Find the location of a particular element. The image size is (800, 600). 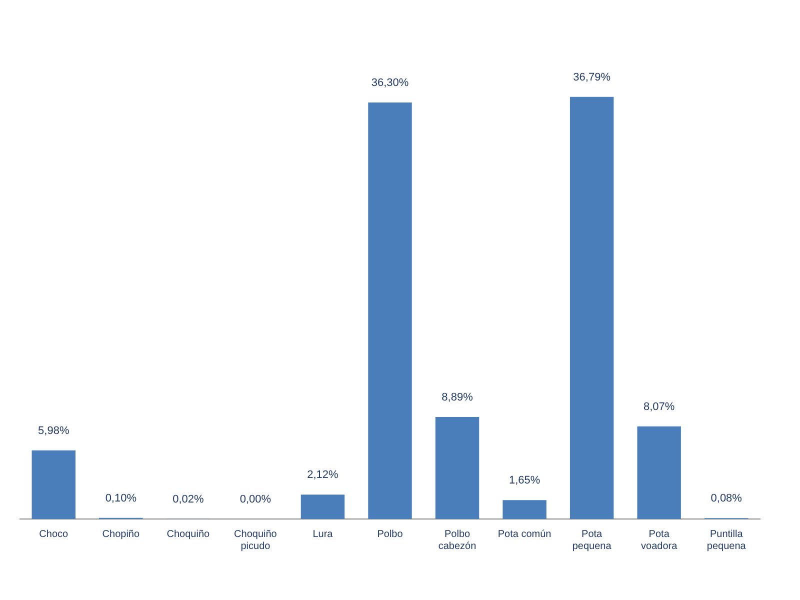

data-label: 2,12% is located at coordinates (323, 475).